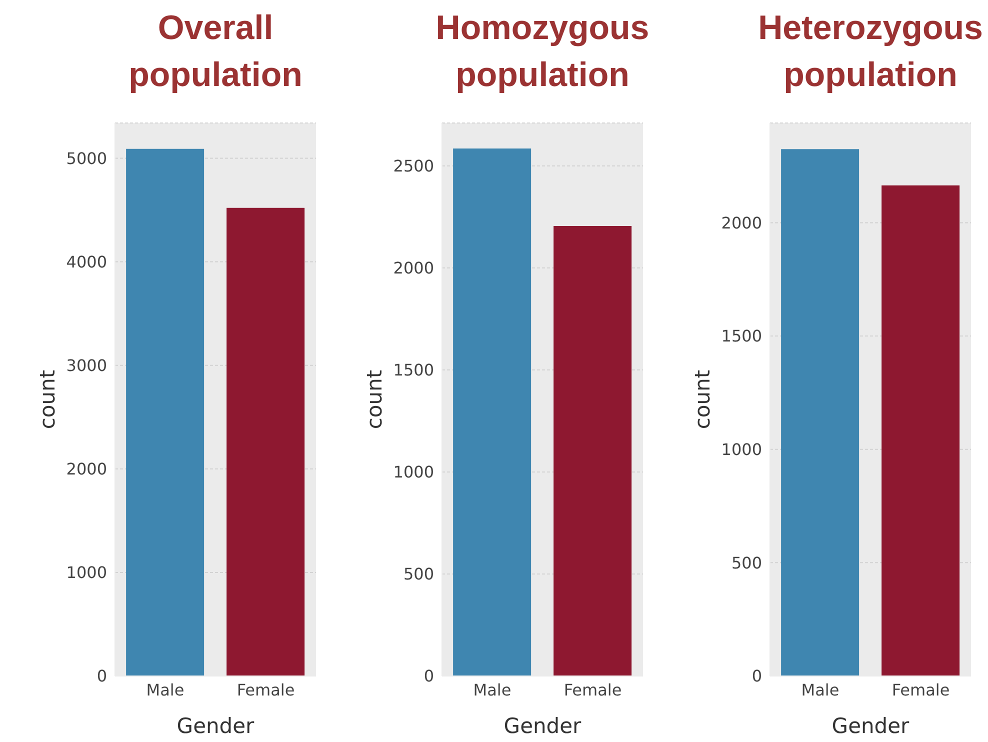 The image size is (988, 742). I want to click on y-tick-label: 5000, so click(86, 158).